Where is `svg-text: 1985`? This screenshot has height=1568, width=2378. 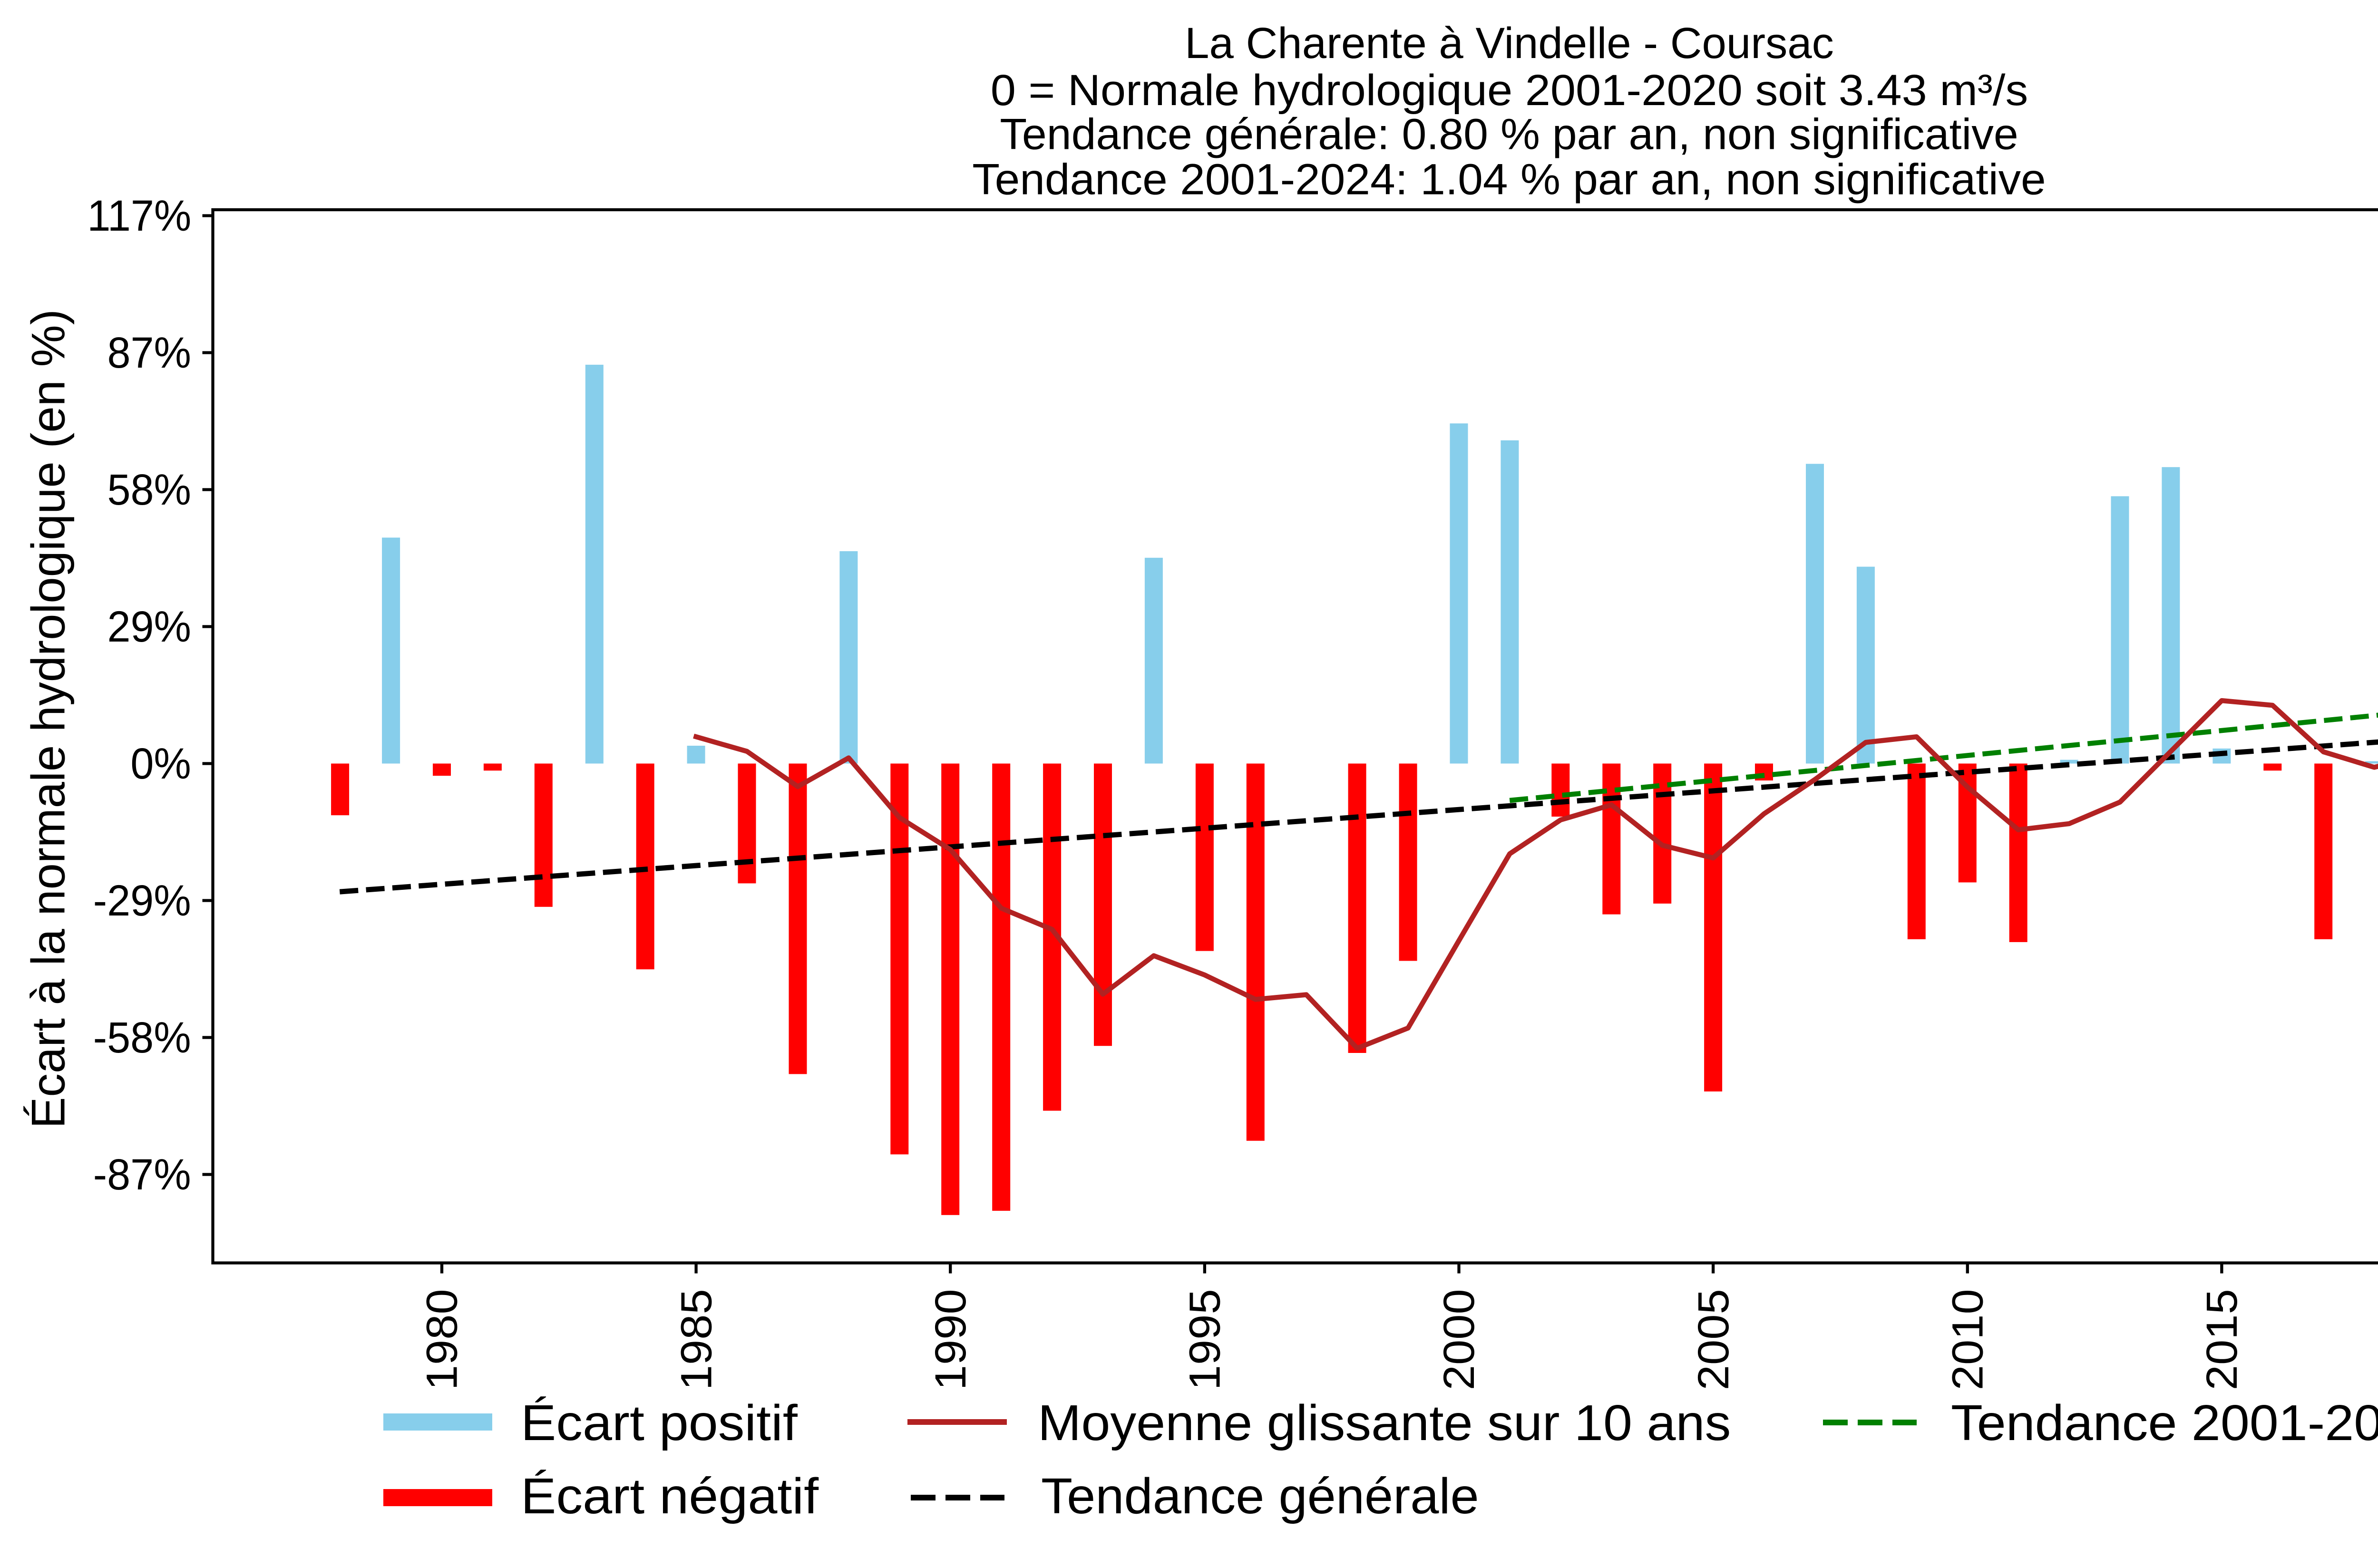
svg-text: 1985 is located at coordinates (696, 1339).